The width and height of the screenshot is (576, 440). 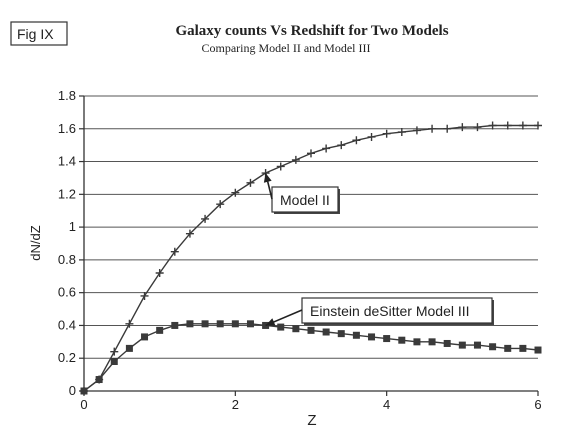 What do you see at coordinates (67, 357) in the screenshot?
I see `y-tick-label: 0.2` at bounding box center [67, 357].